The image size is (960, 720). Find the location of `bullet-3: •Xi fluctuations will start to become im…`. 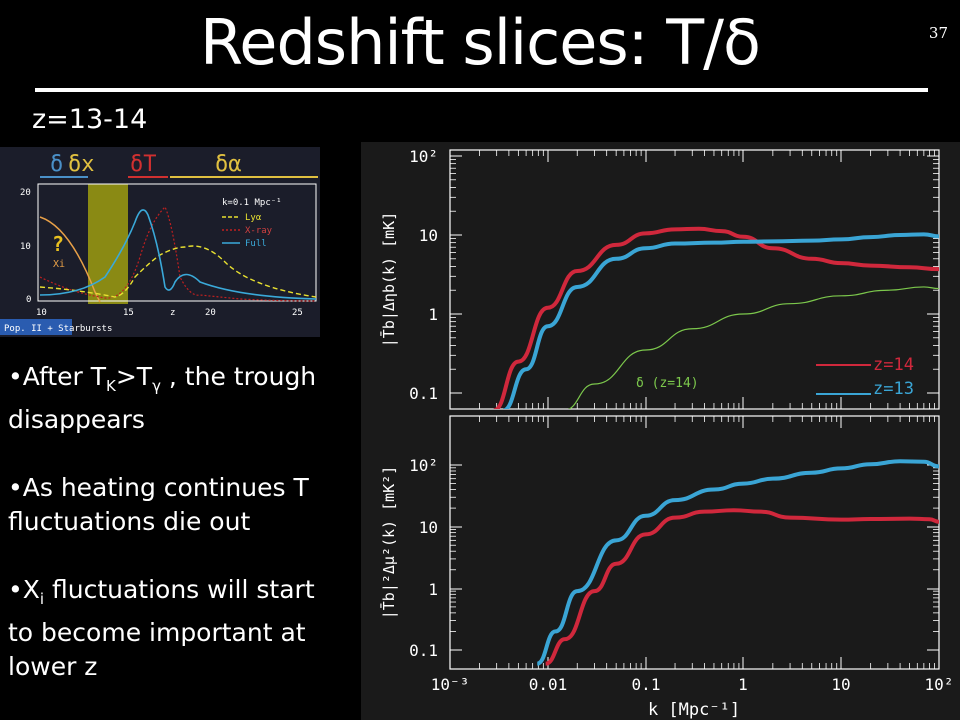

bullet-3: •Xi fluctuations will start to become im… is located at coordinates (175, 628).